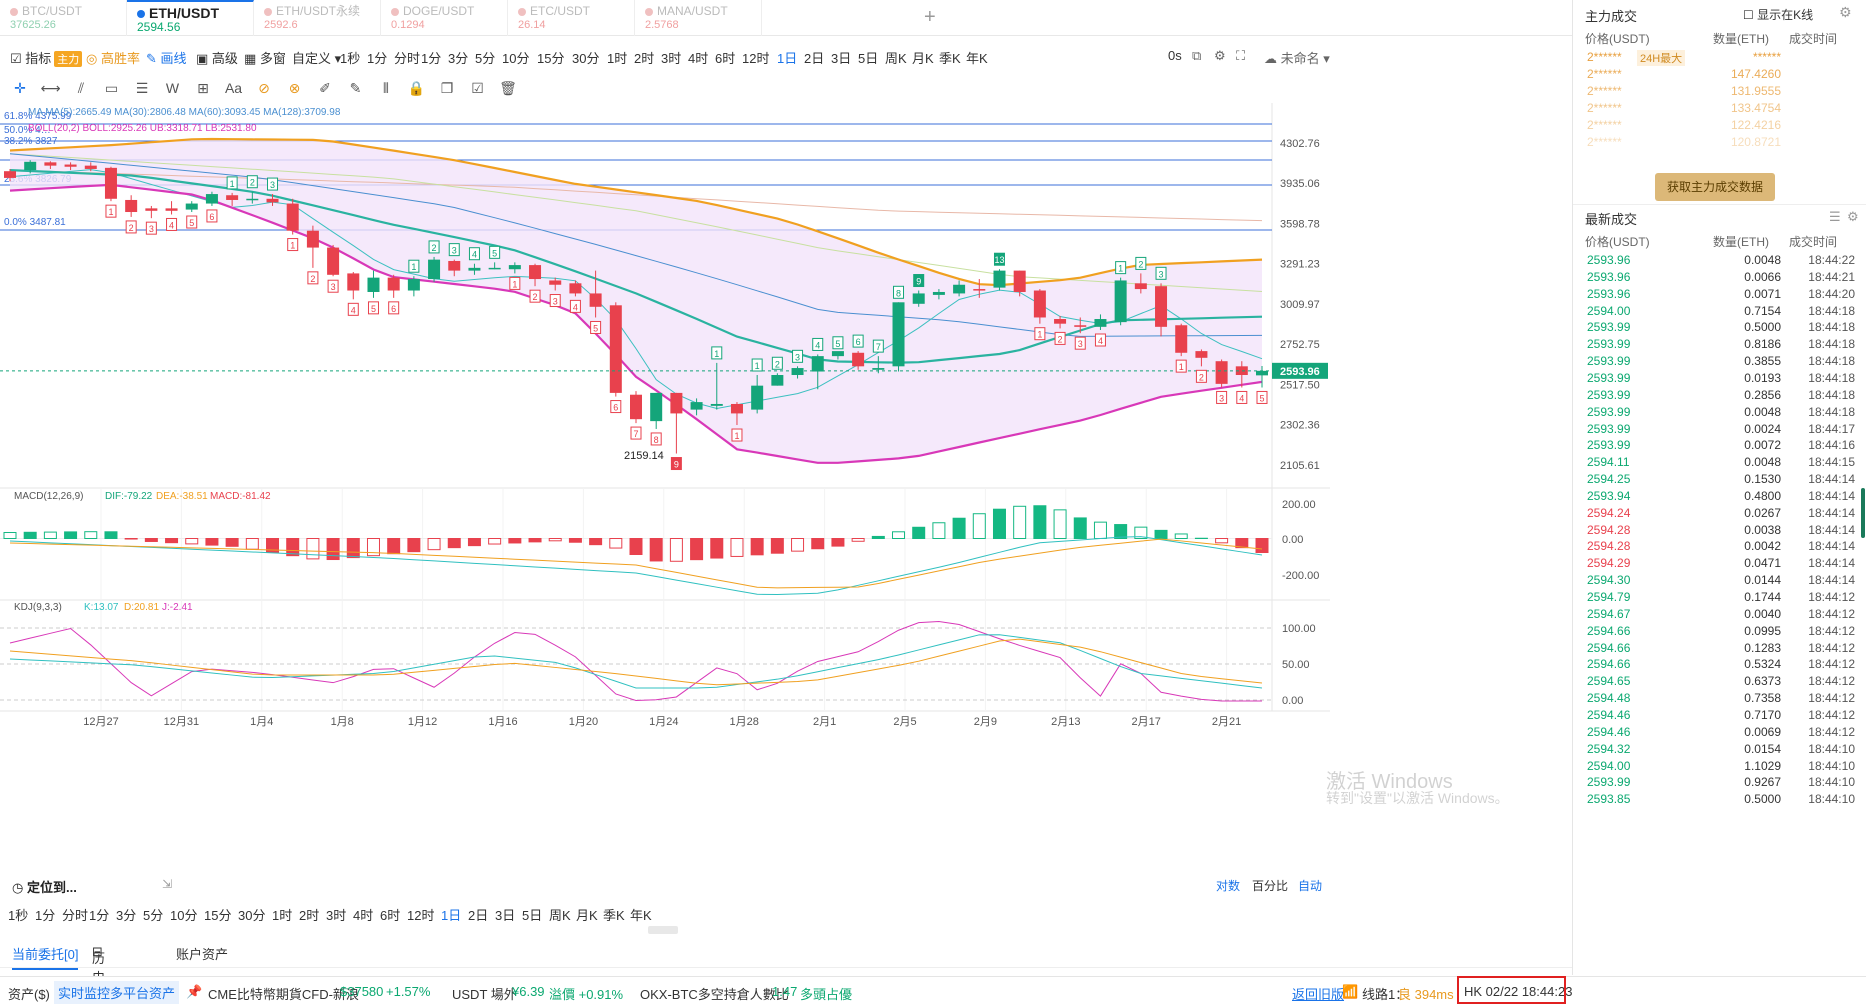 The height and width of the screenshot is (1004, 1866). I want to click on timeframe-20: 月K, so click(923, 58).